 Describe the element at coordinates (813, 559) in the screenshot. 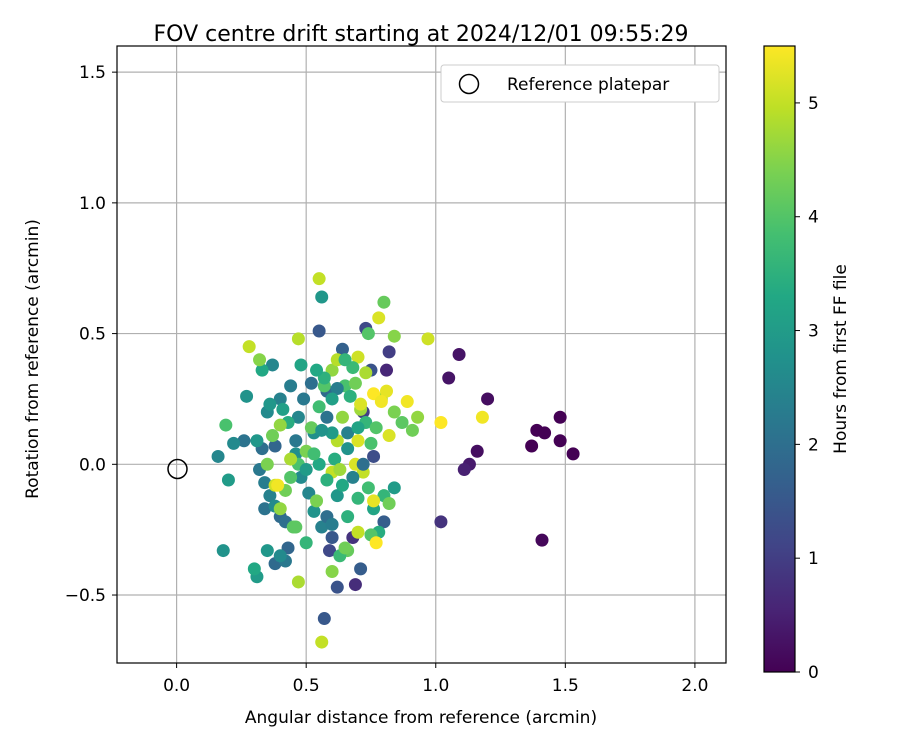

I see `colorbar-tick-label: 1` at that location.